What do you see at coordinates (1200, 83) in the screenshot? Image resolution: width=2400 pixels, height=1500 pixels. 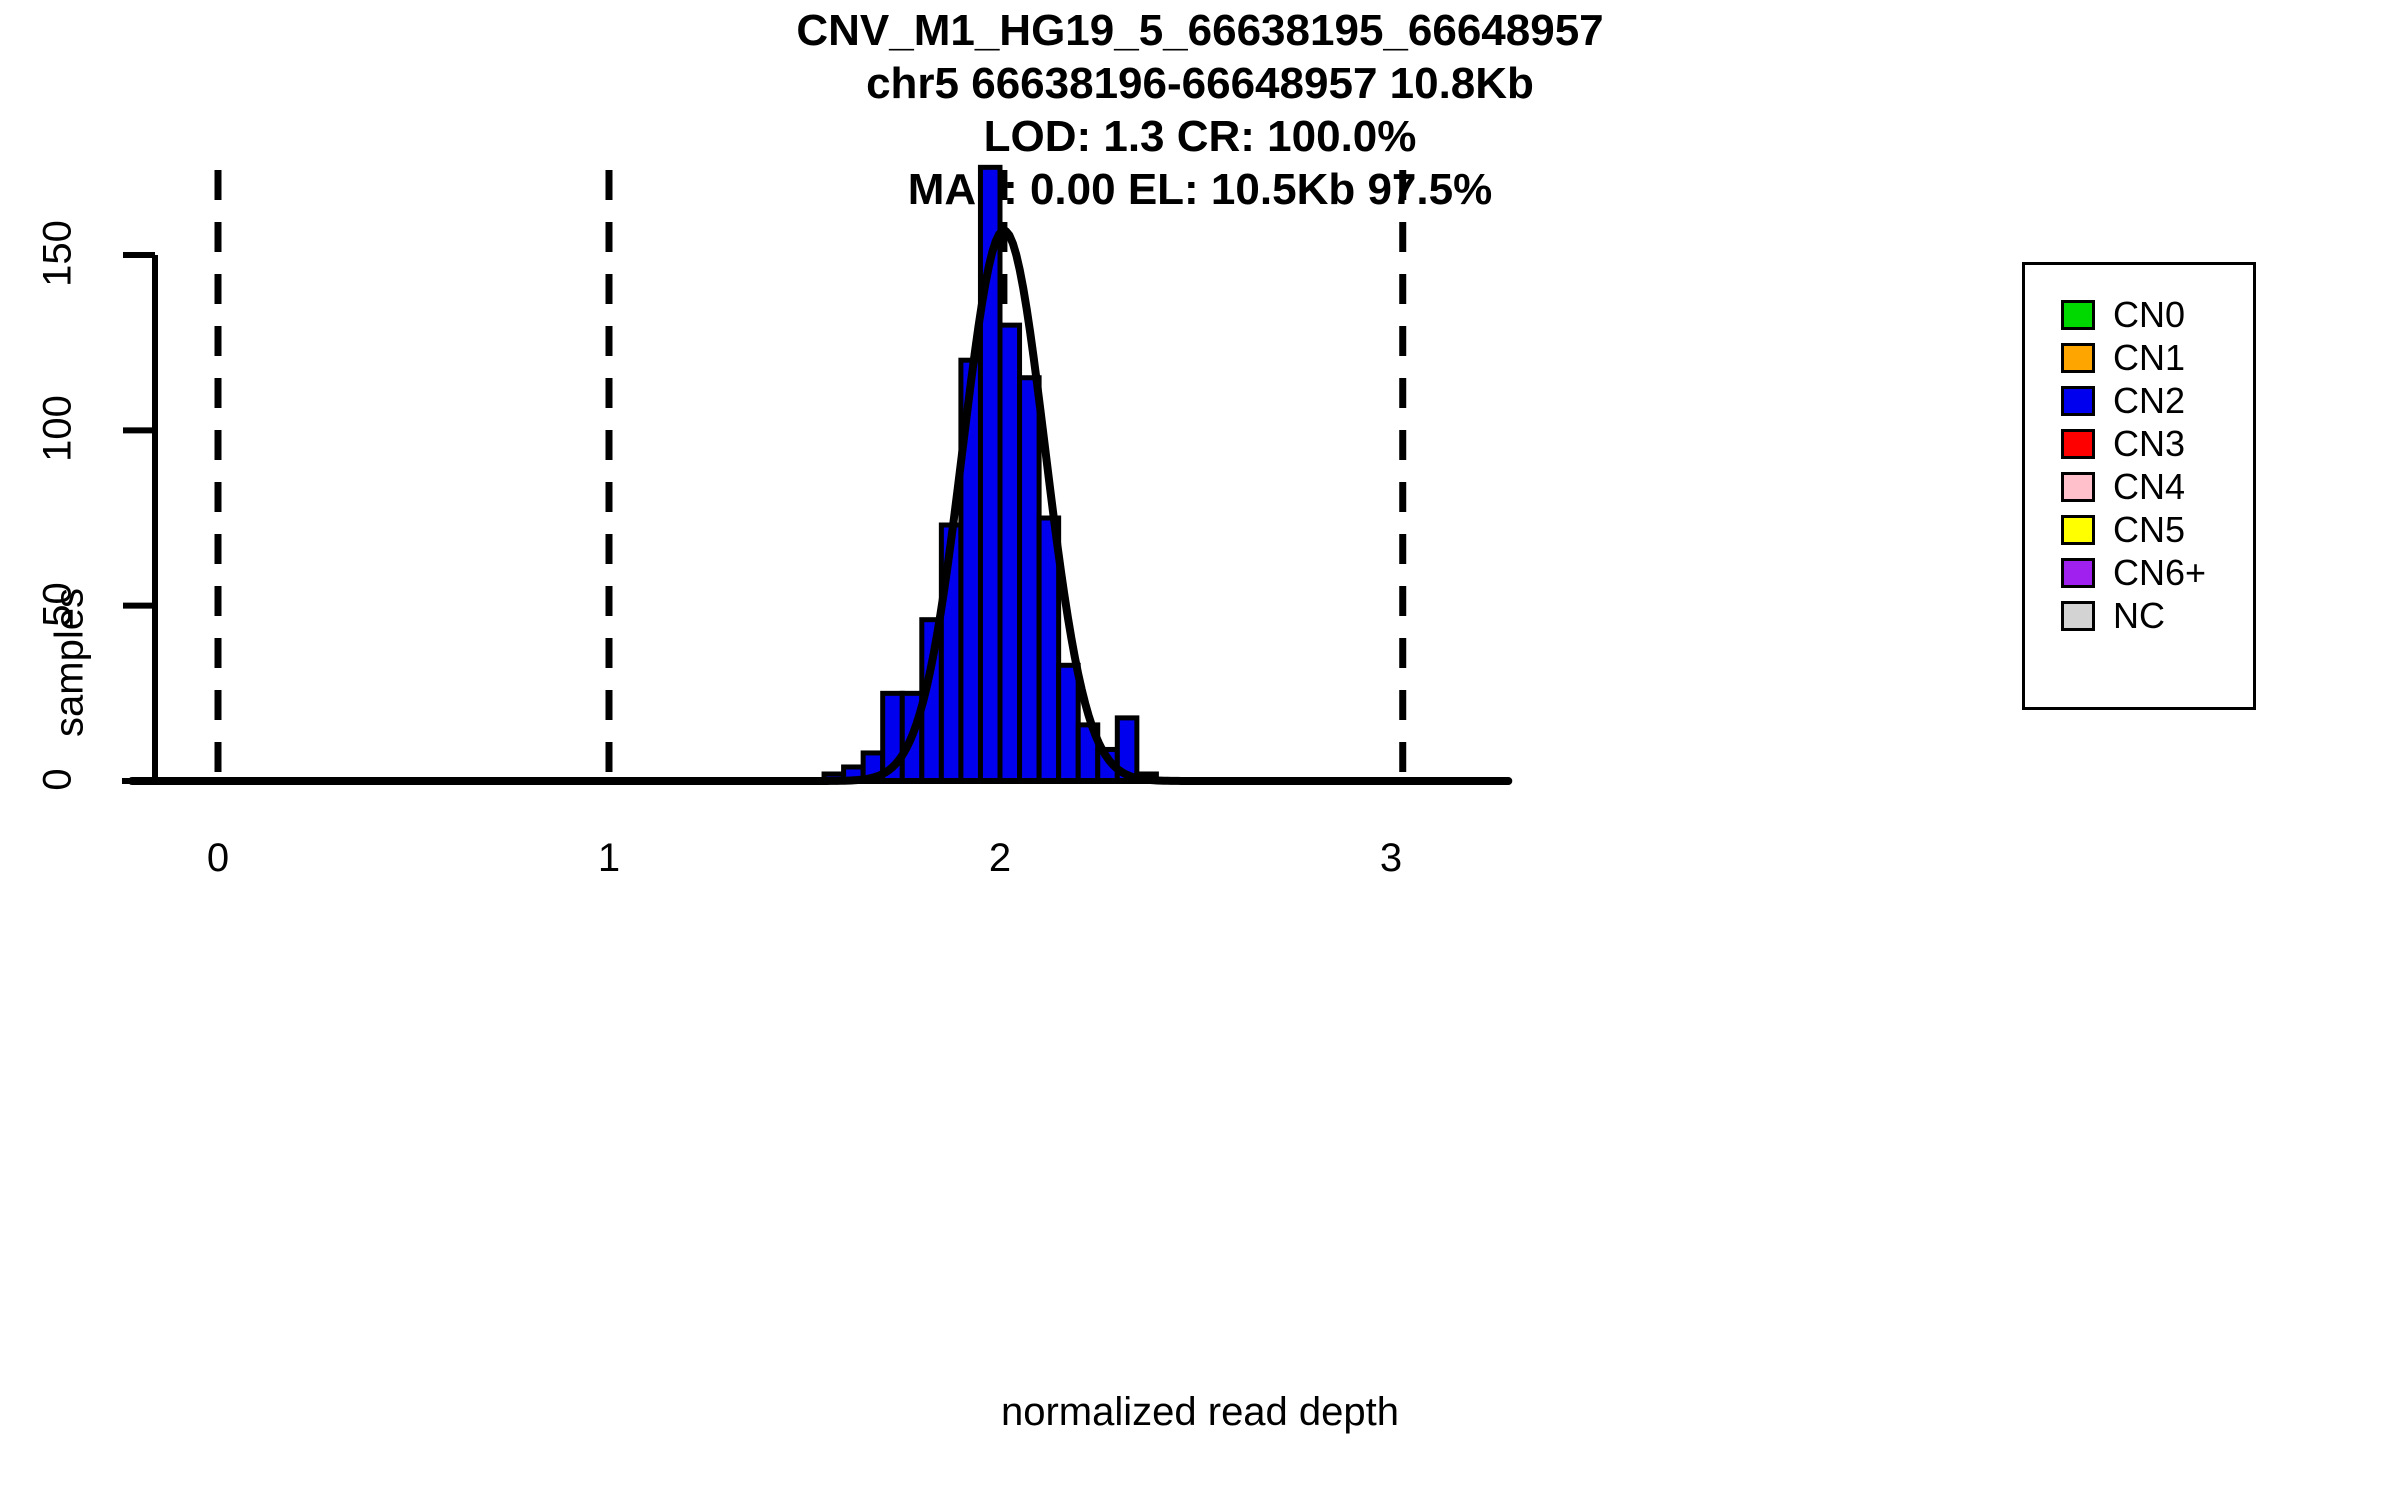 I see `chart-title-line-2: chr5 66638196-66648957 10.8Kb` at bounding box center [1200, 83].